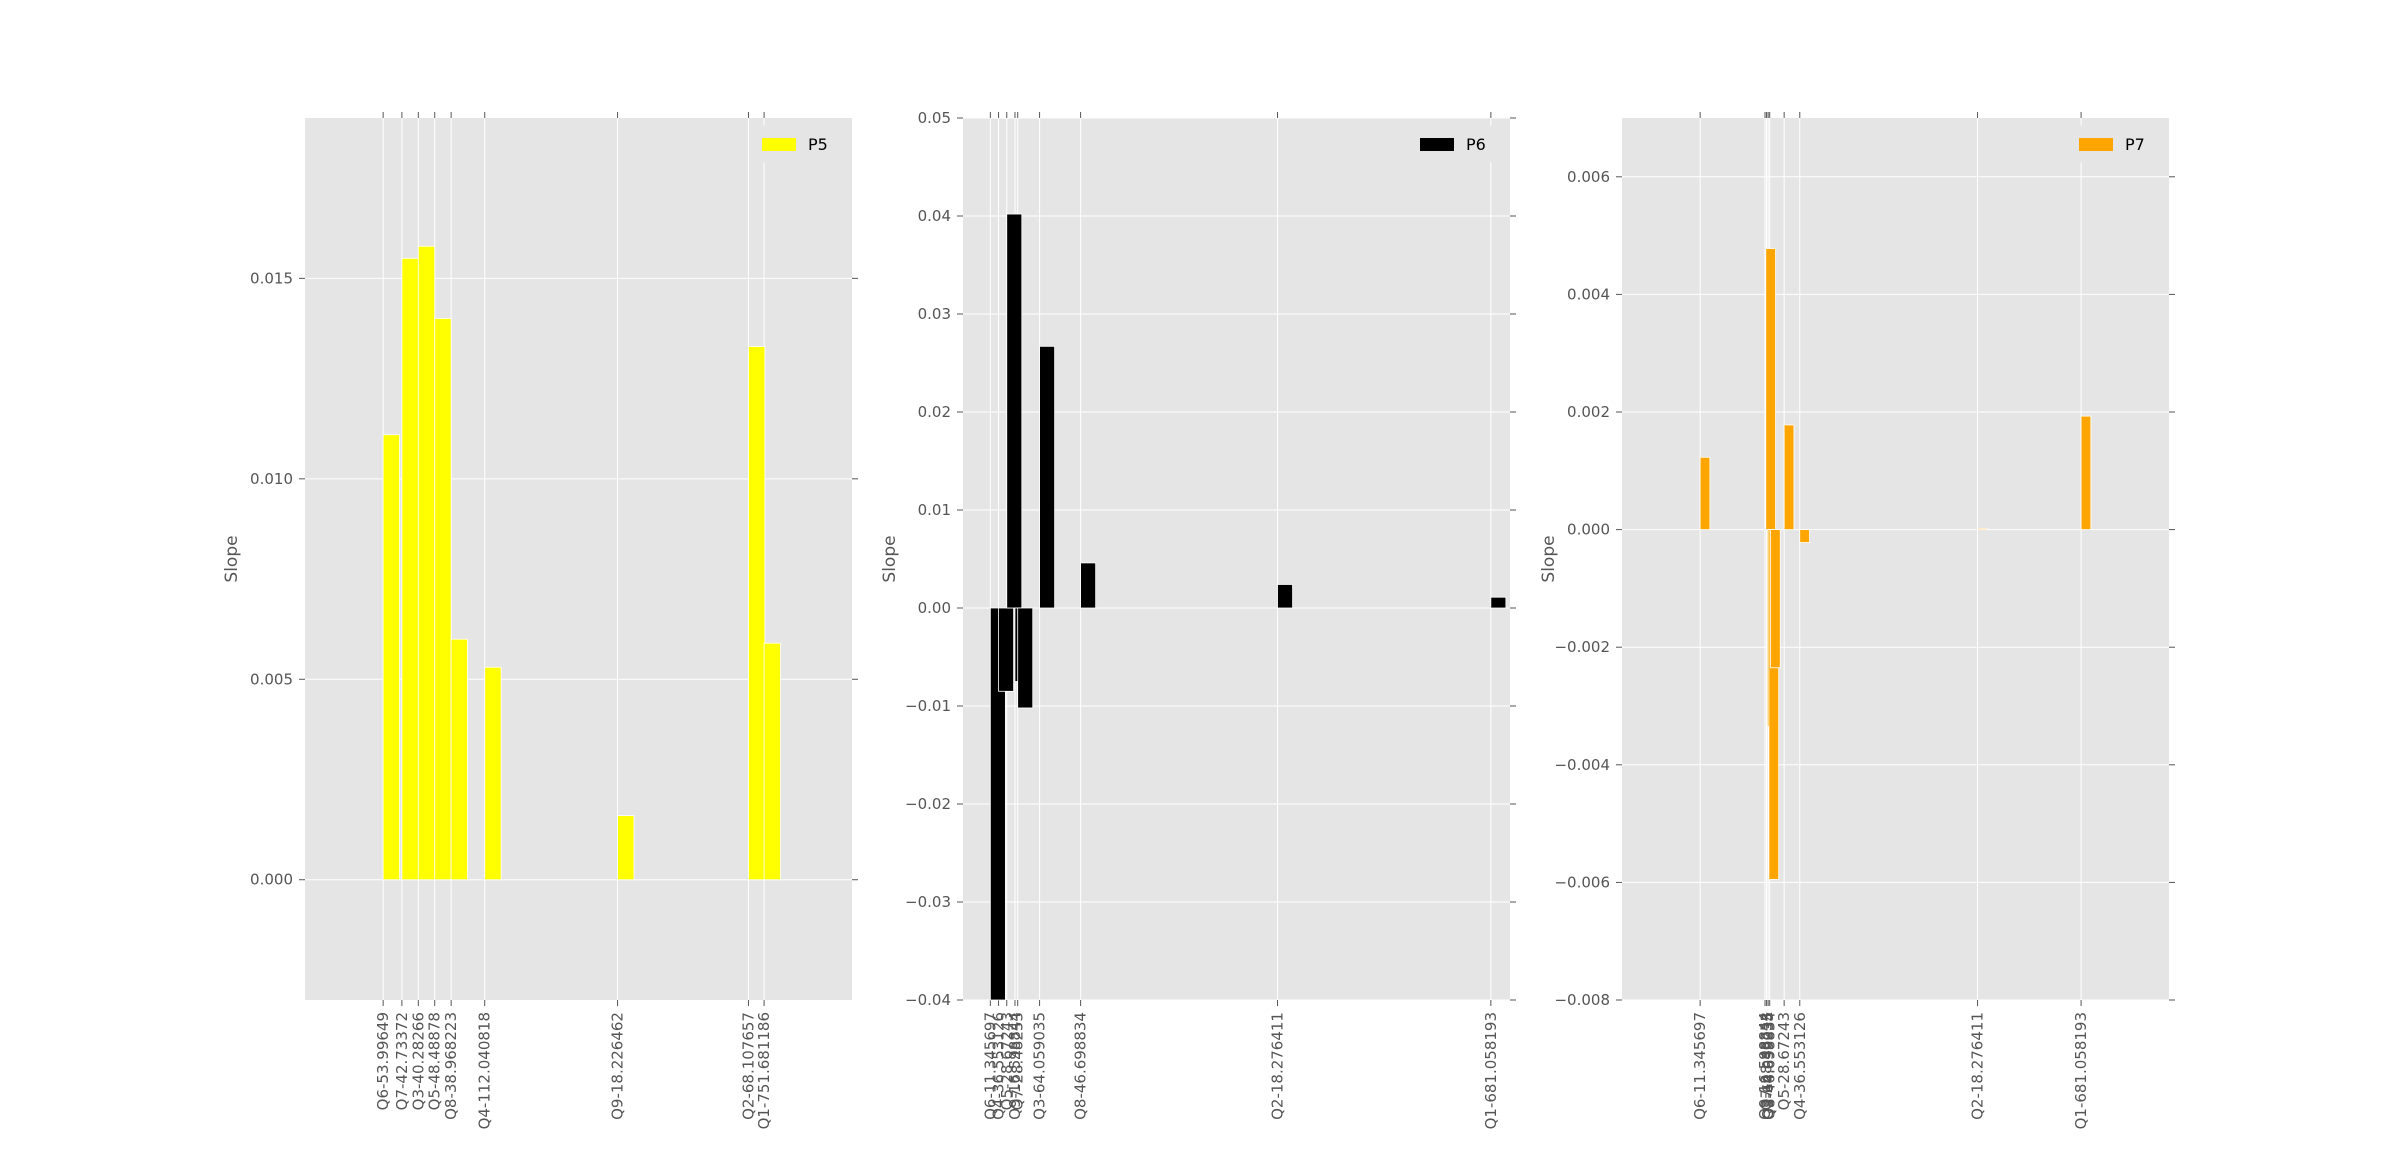  What do you see at coordinates (1582, 765) in the screenshot?
I see `y-tick-label: −0.004` at bounding box center [1582, 765].